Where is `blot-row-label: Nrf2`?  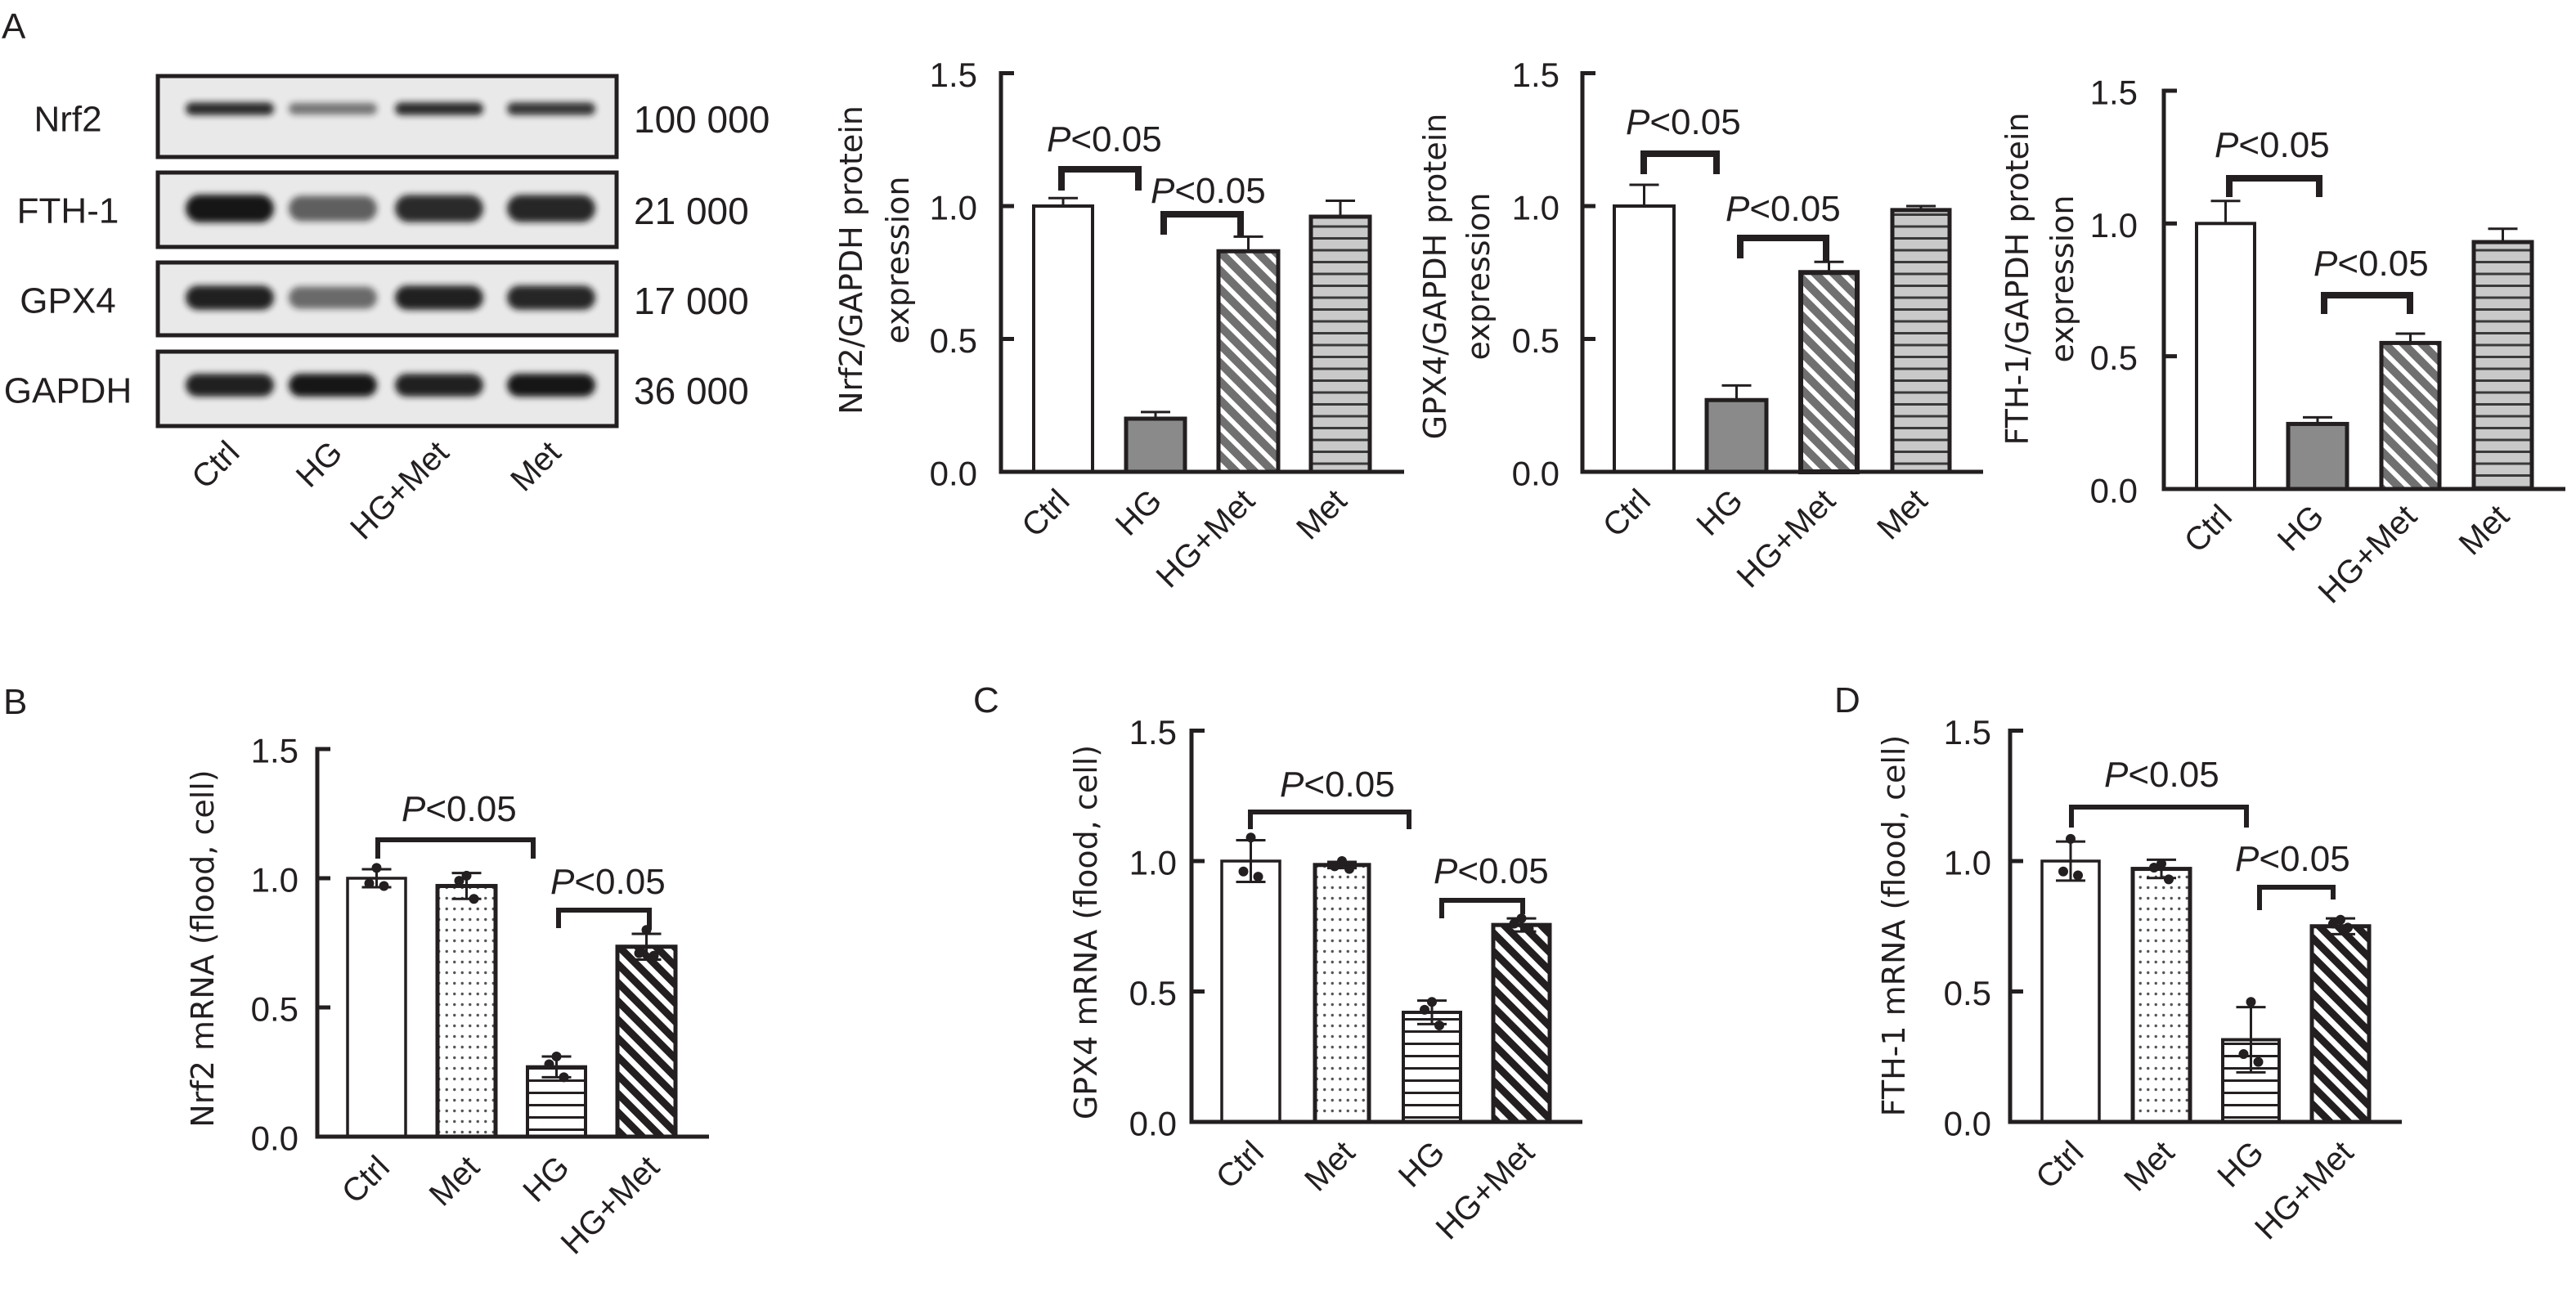
blot-row-label: Nrf2 is located at coordinates (67, 120).